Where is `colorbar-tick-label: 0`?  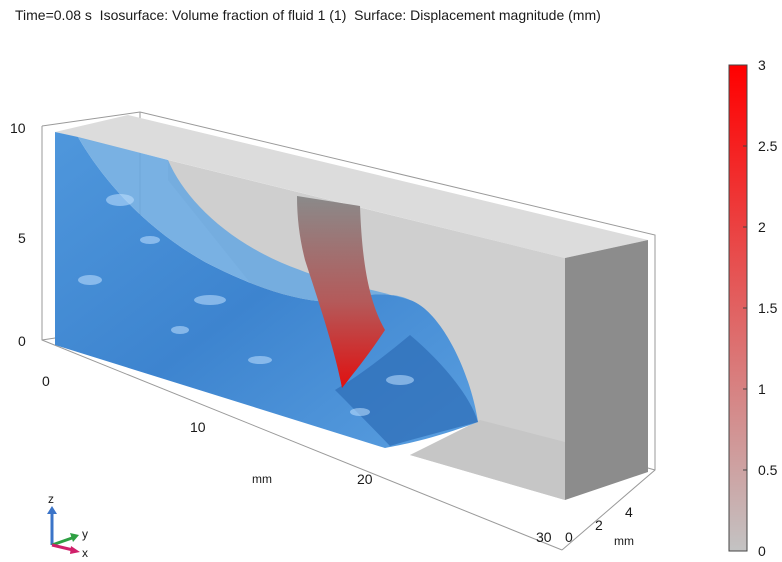
colorbar-tick-label: 0 is located at coordinates (762, 551).